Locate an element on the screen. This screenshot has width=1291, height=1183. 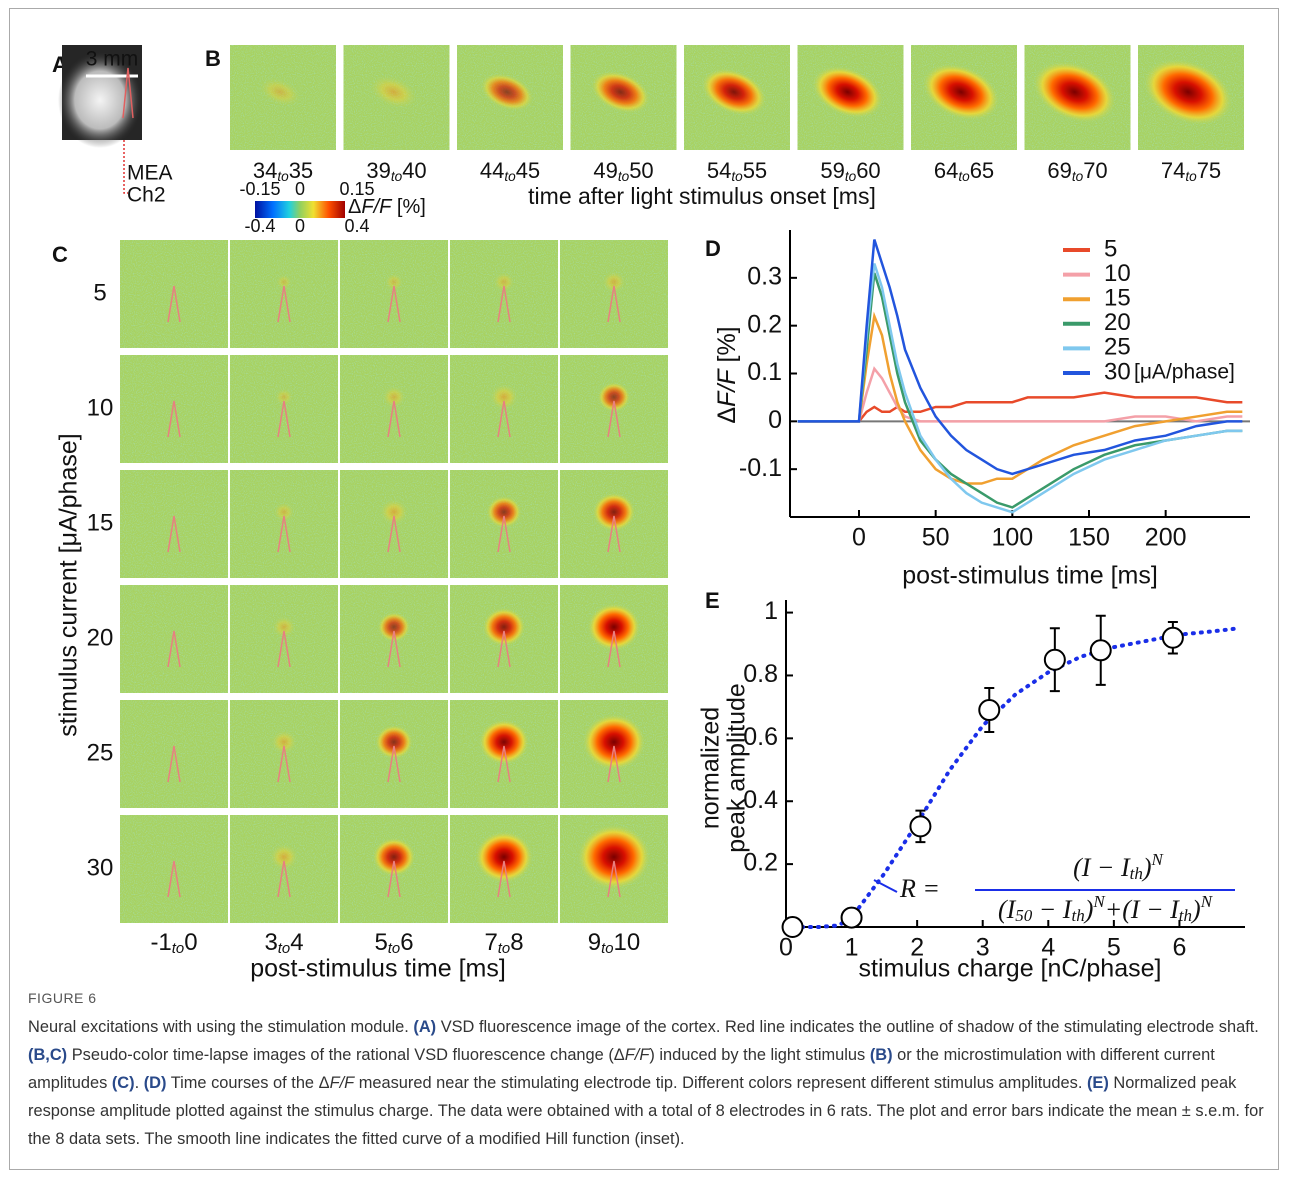
x-tick-label: 0 is located at coordinates (786, 948).